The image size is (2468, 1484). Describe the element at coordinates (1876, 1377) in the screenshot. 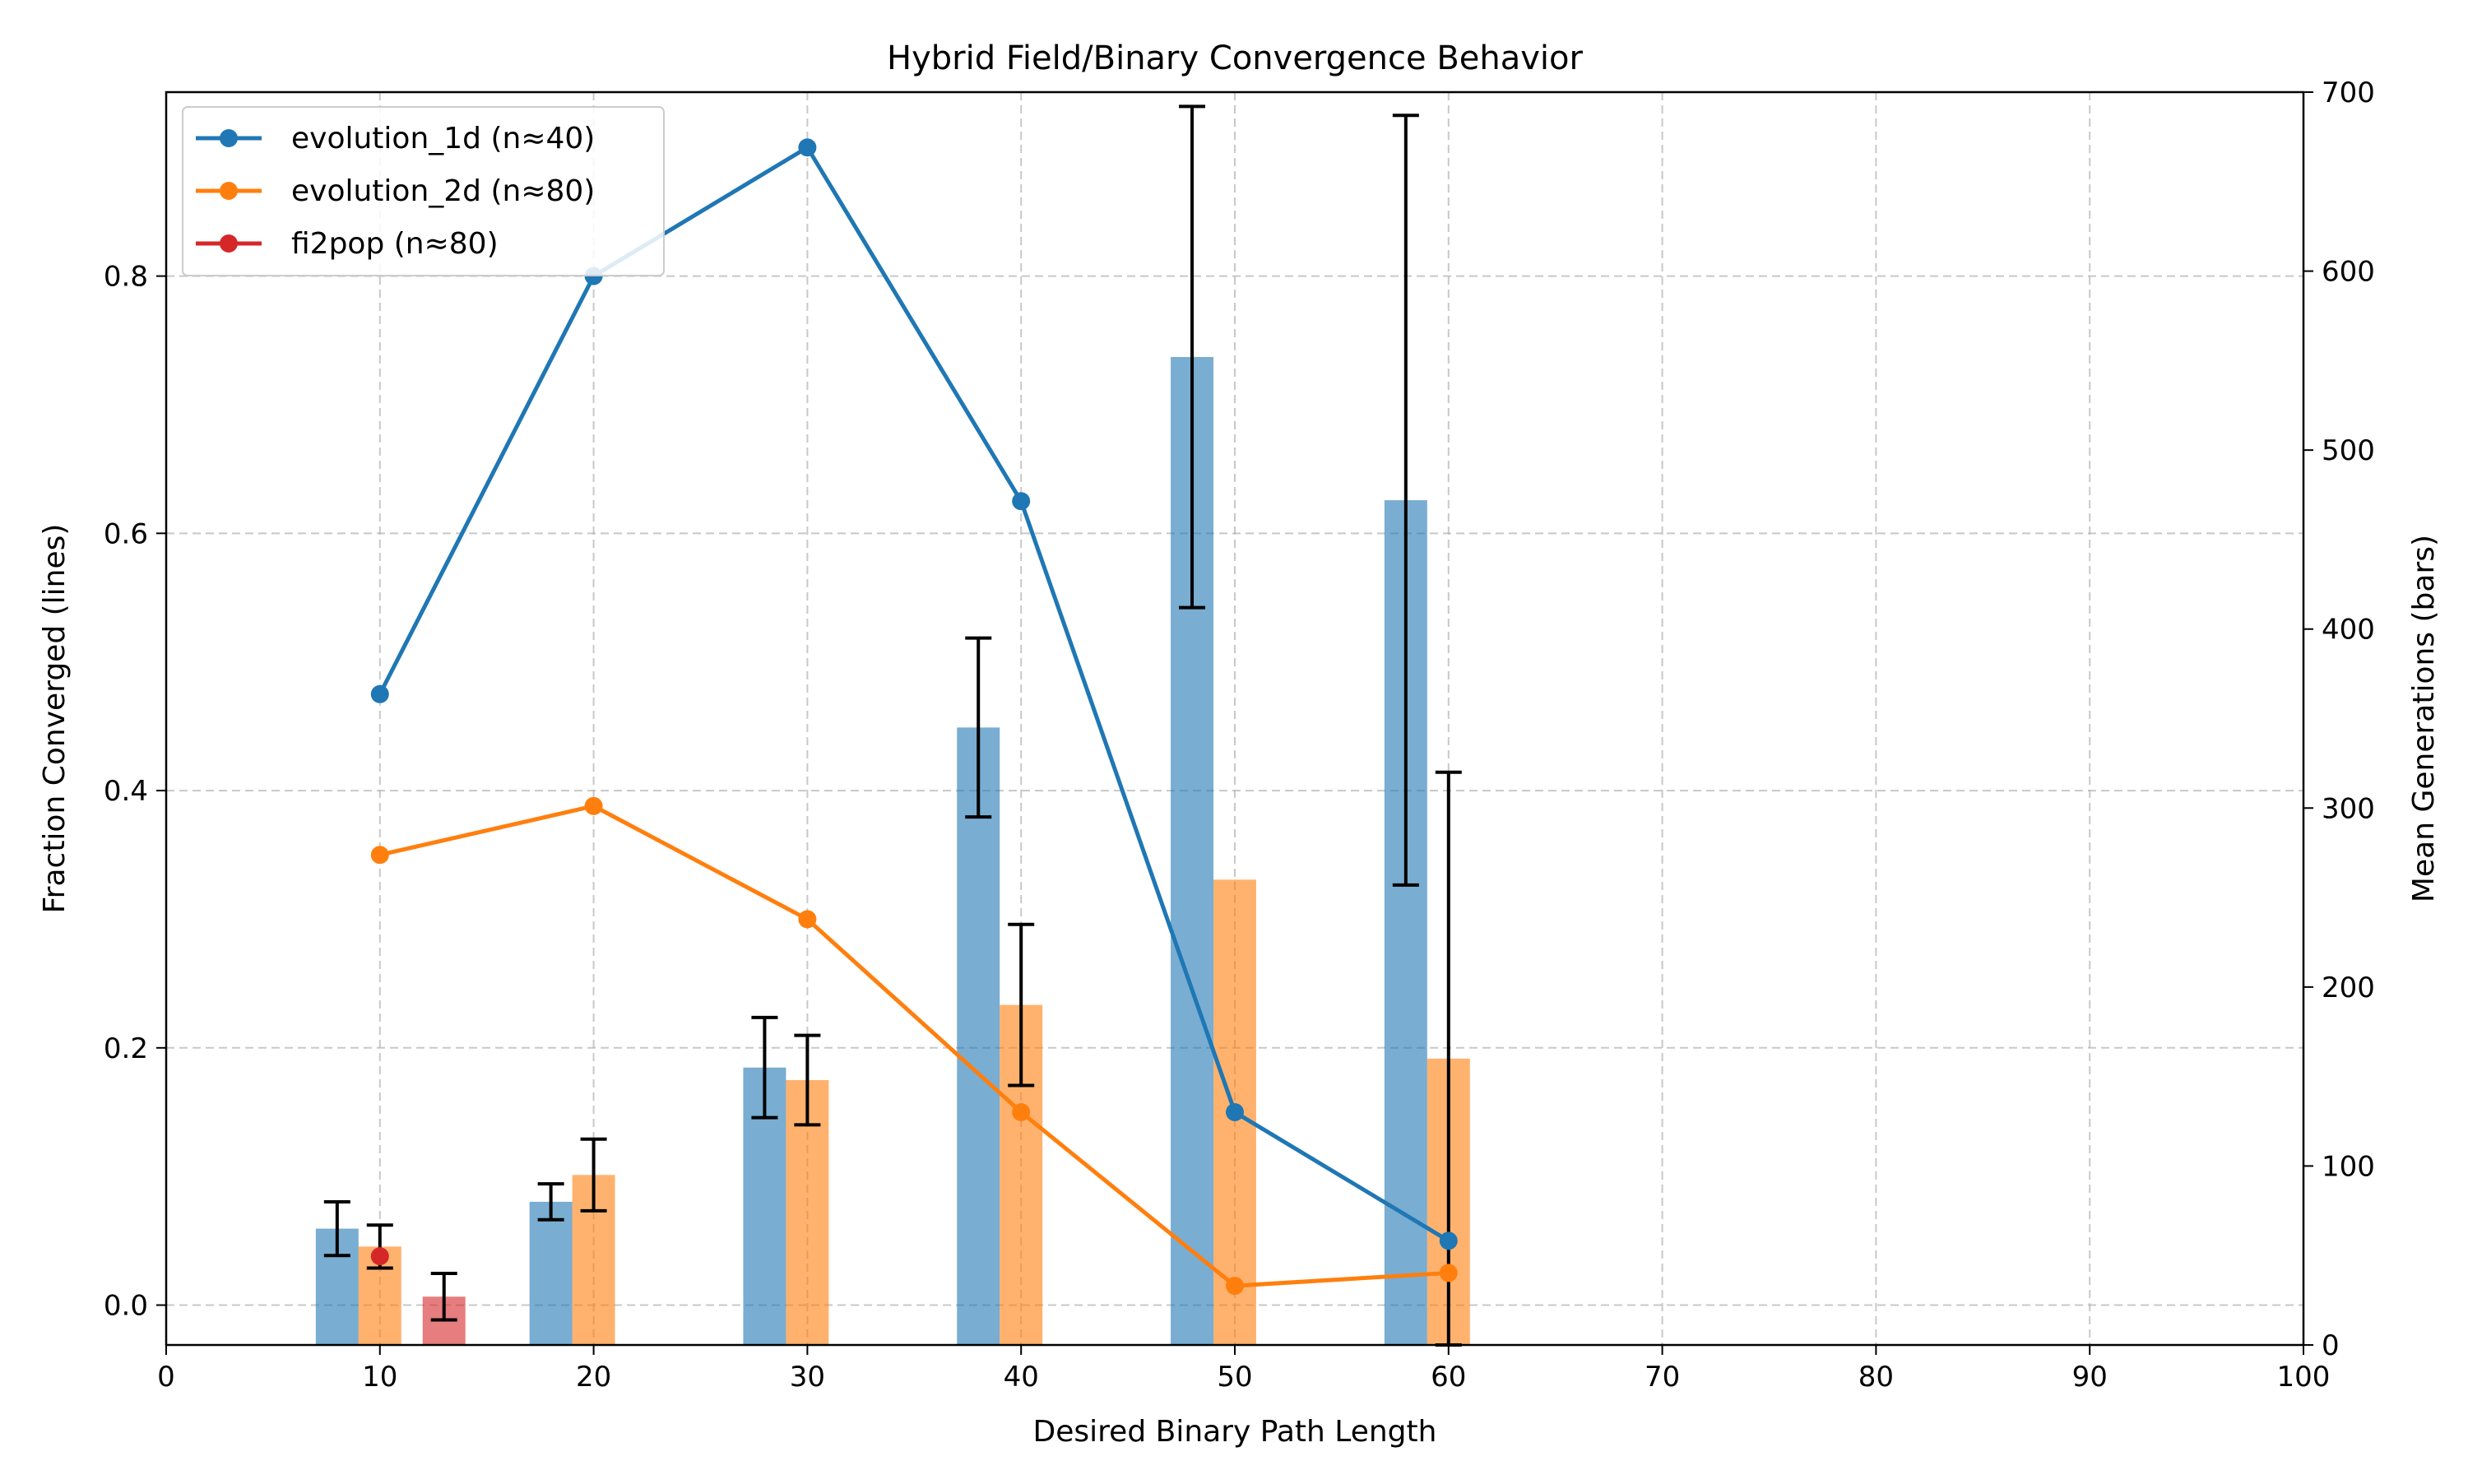

I see `x-tick-label: 80` at that location.